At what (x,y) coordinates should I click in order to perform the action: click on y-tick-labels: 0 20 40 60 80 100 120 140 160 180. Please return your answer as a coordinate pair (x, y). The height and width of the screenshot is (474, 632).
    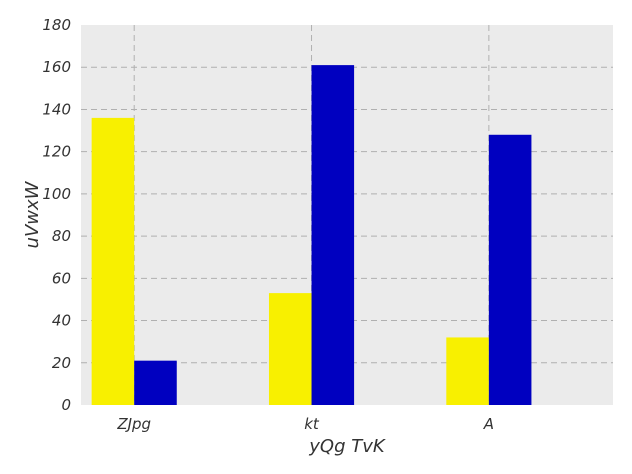
    Looking at the image, I should click on (56, 215).